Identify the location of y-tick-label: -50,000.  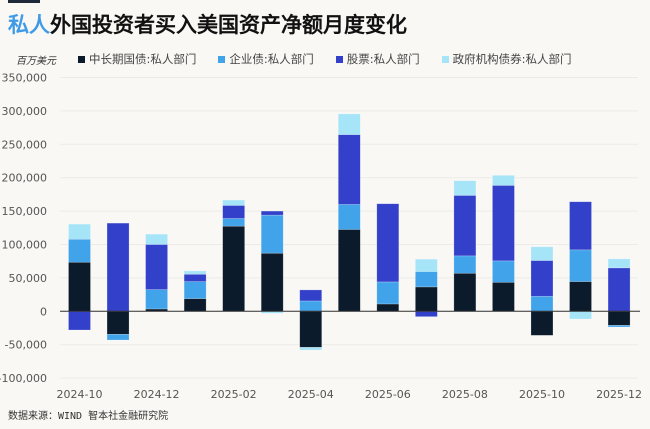
(26, 345).